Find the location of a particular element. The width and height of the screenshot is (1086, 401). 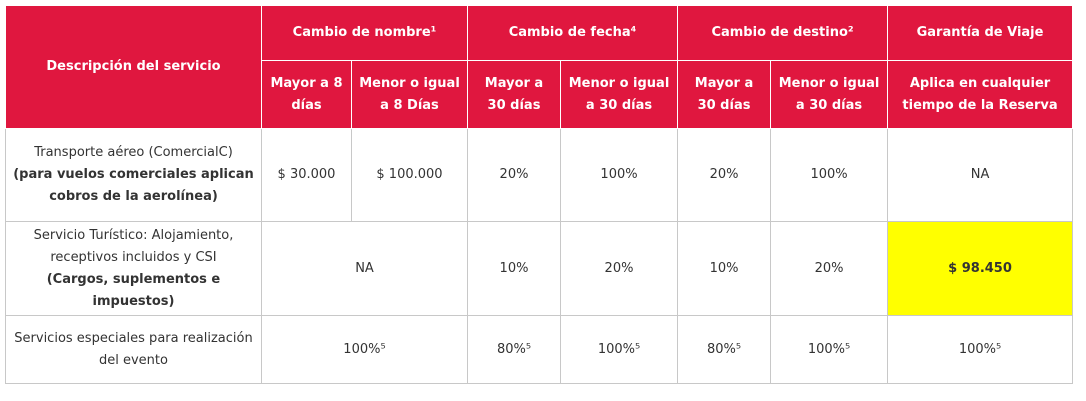

header-cell: Garantía de Viaje is located at coordinates (980, 33).